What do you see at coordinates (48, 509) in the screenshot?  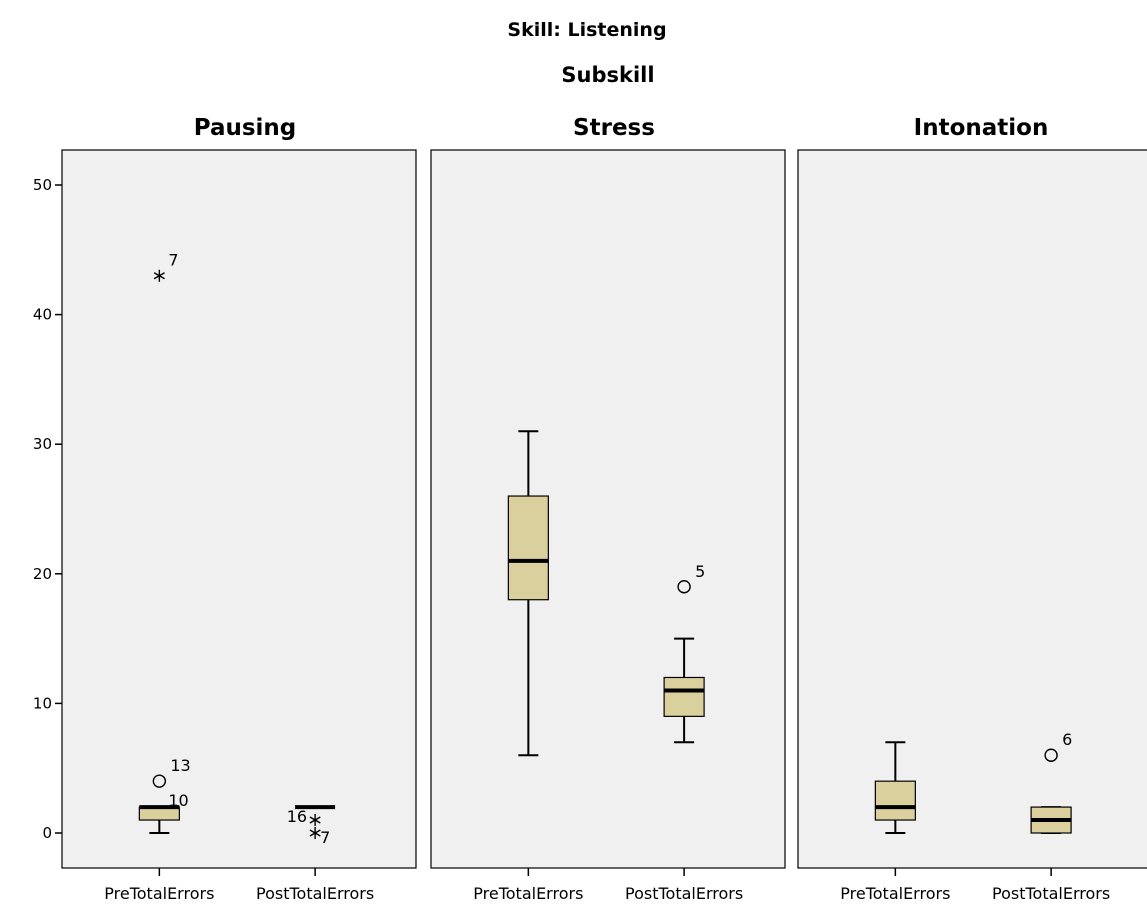 I see `y-axis: 0 10 20 30 40 50` at bounding box center [48, 509].